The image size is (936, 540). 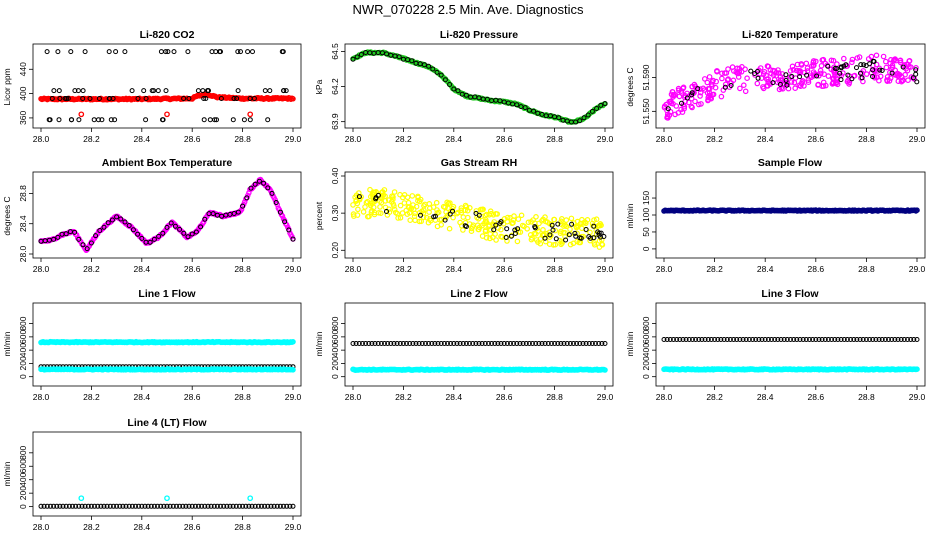 I want to click on series-box-temperature, so click(x=167, y=215).